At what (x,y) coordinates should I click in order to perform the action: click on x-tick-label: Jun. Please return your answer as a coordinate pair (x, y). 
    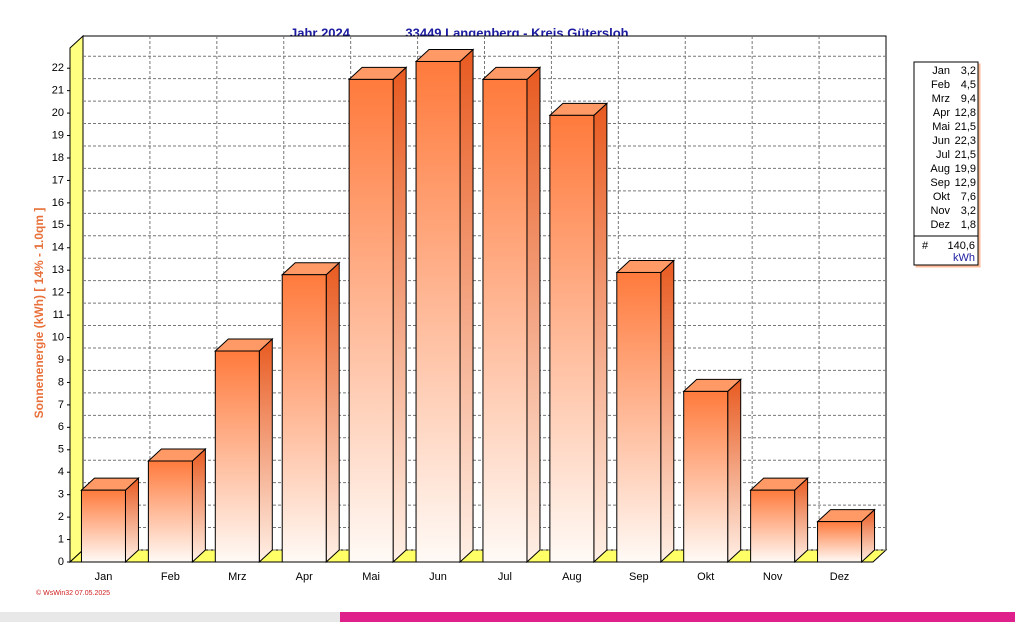
    Looking at the image, I should click on (438, 577).